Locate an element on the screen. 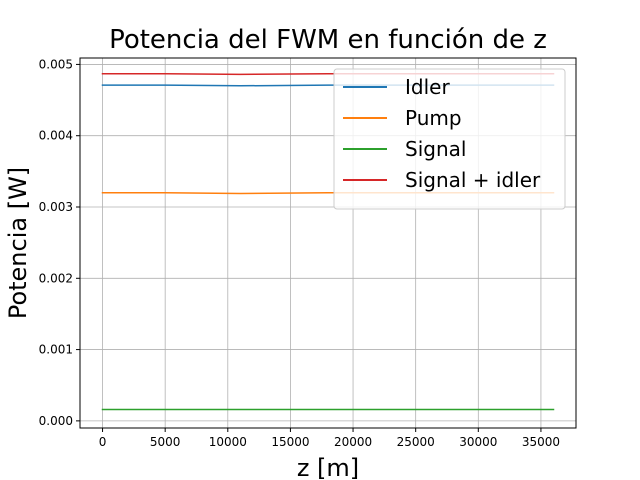  x-tick-label: 5000 is located at coordinates (165, 442).